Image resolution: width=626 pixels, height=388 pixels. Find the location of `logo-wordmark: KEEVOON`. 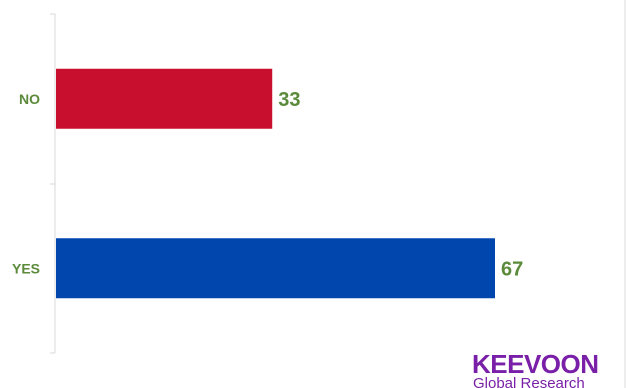

logo-wordmark: KEEVOON is located at coordinates (535, 364).